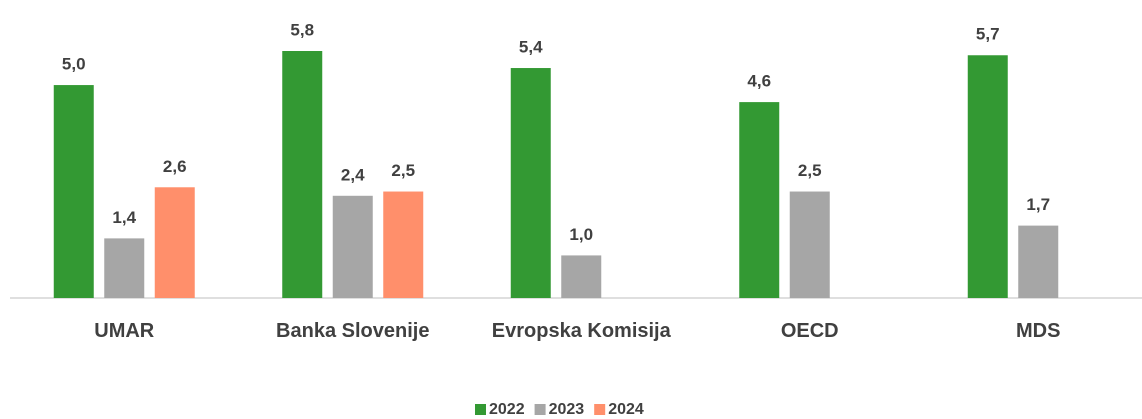  Describe the element at coordinates (531, 47) in the screenshot. I see `value-label: 5,4` at that location.